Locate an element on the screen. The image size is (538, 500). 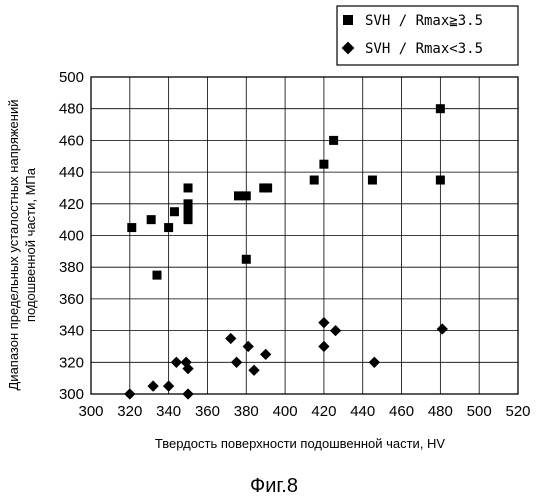
y-tick-label: 300 is located at coordinates (71, 394).